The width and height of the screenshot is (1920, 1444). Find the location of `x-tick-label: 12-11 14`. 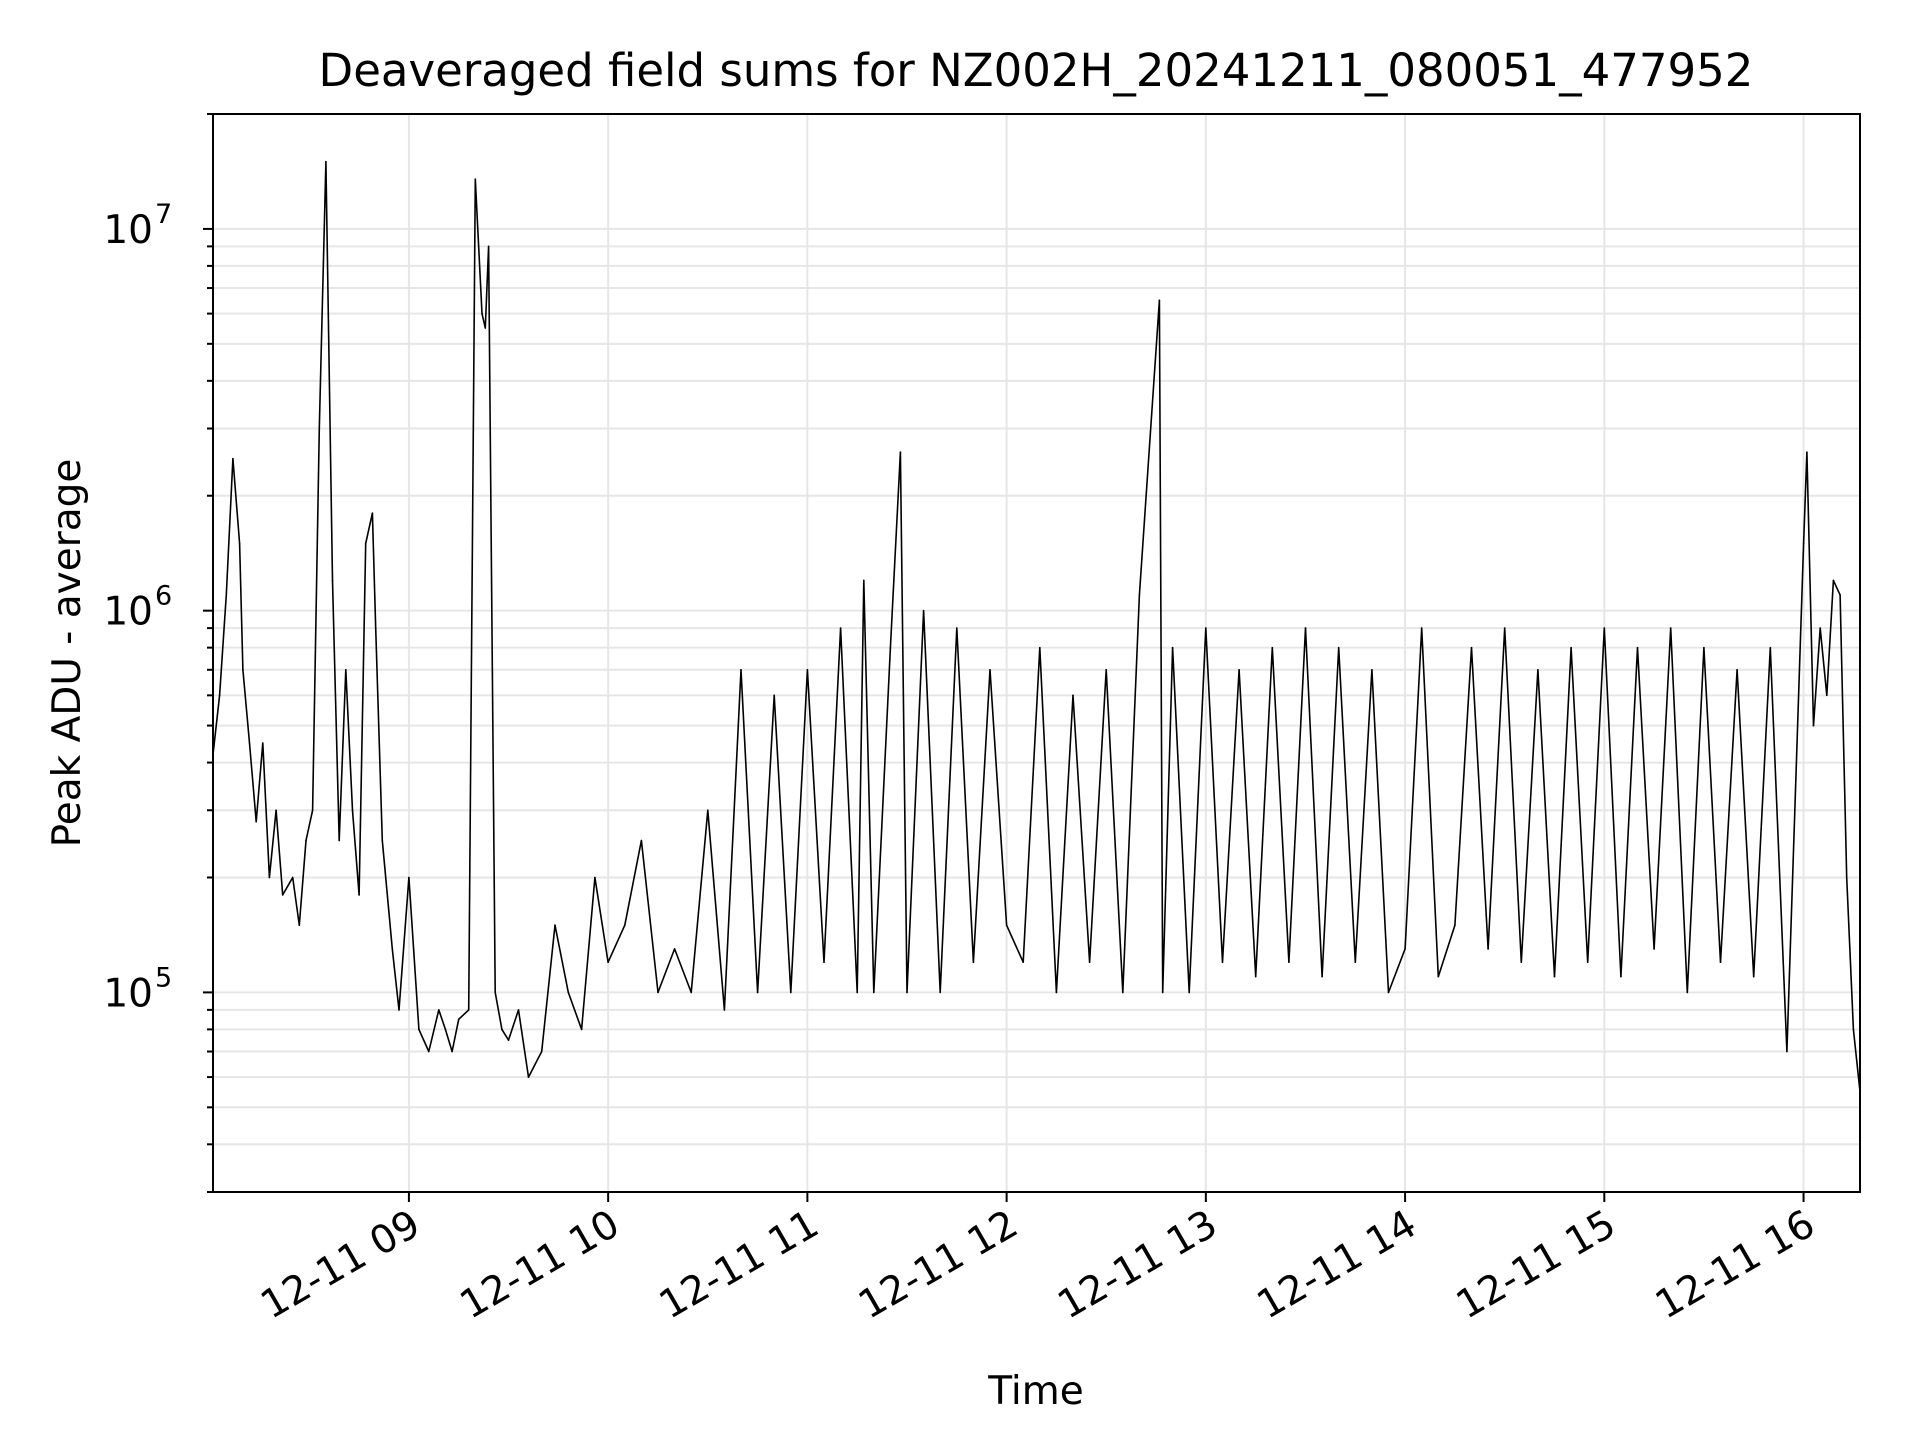

x-tick-label: 12-11 14 is located at coordinates (1337, 1265).